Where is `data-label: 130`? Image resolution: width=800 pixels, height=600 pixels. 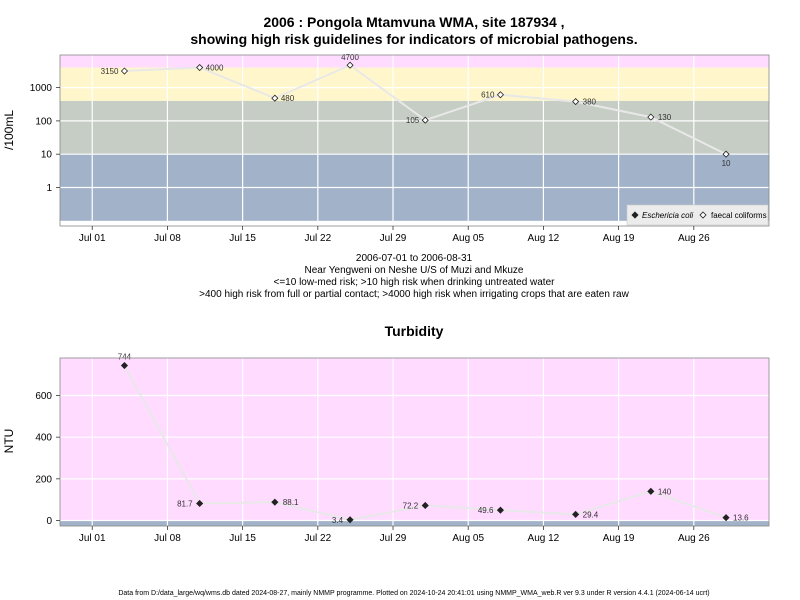 data-label: 130 is located at coordinates (665, 117).